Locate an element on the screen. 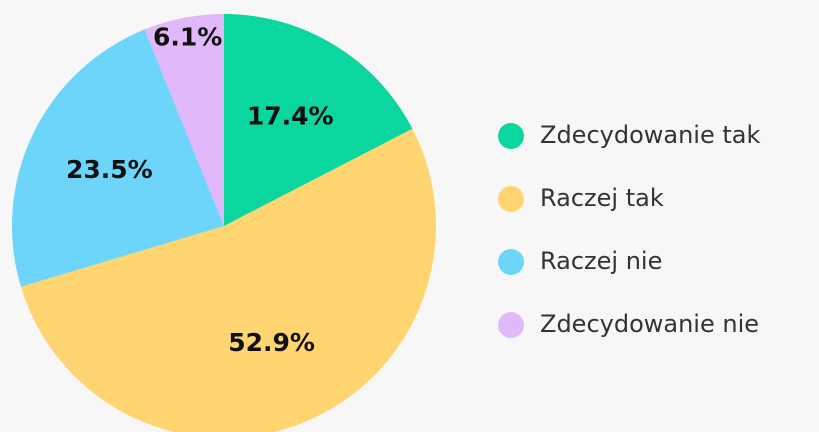 The image size is (819, 432). data-label: 23.5% is located at coordinates (109, 169).